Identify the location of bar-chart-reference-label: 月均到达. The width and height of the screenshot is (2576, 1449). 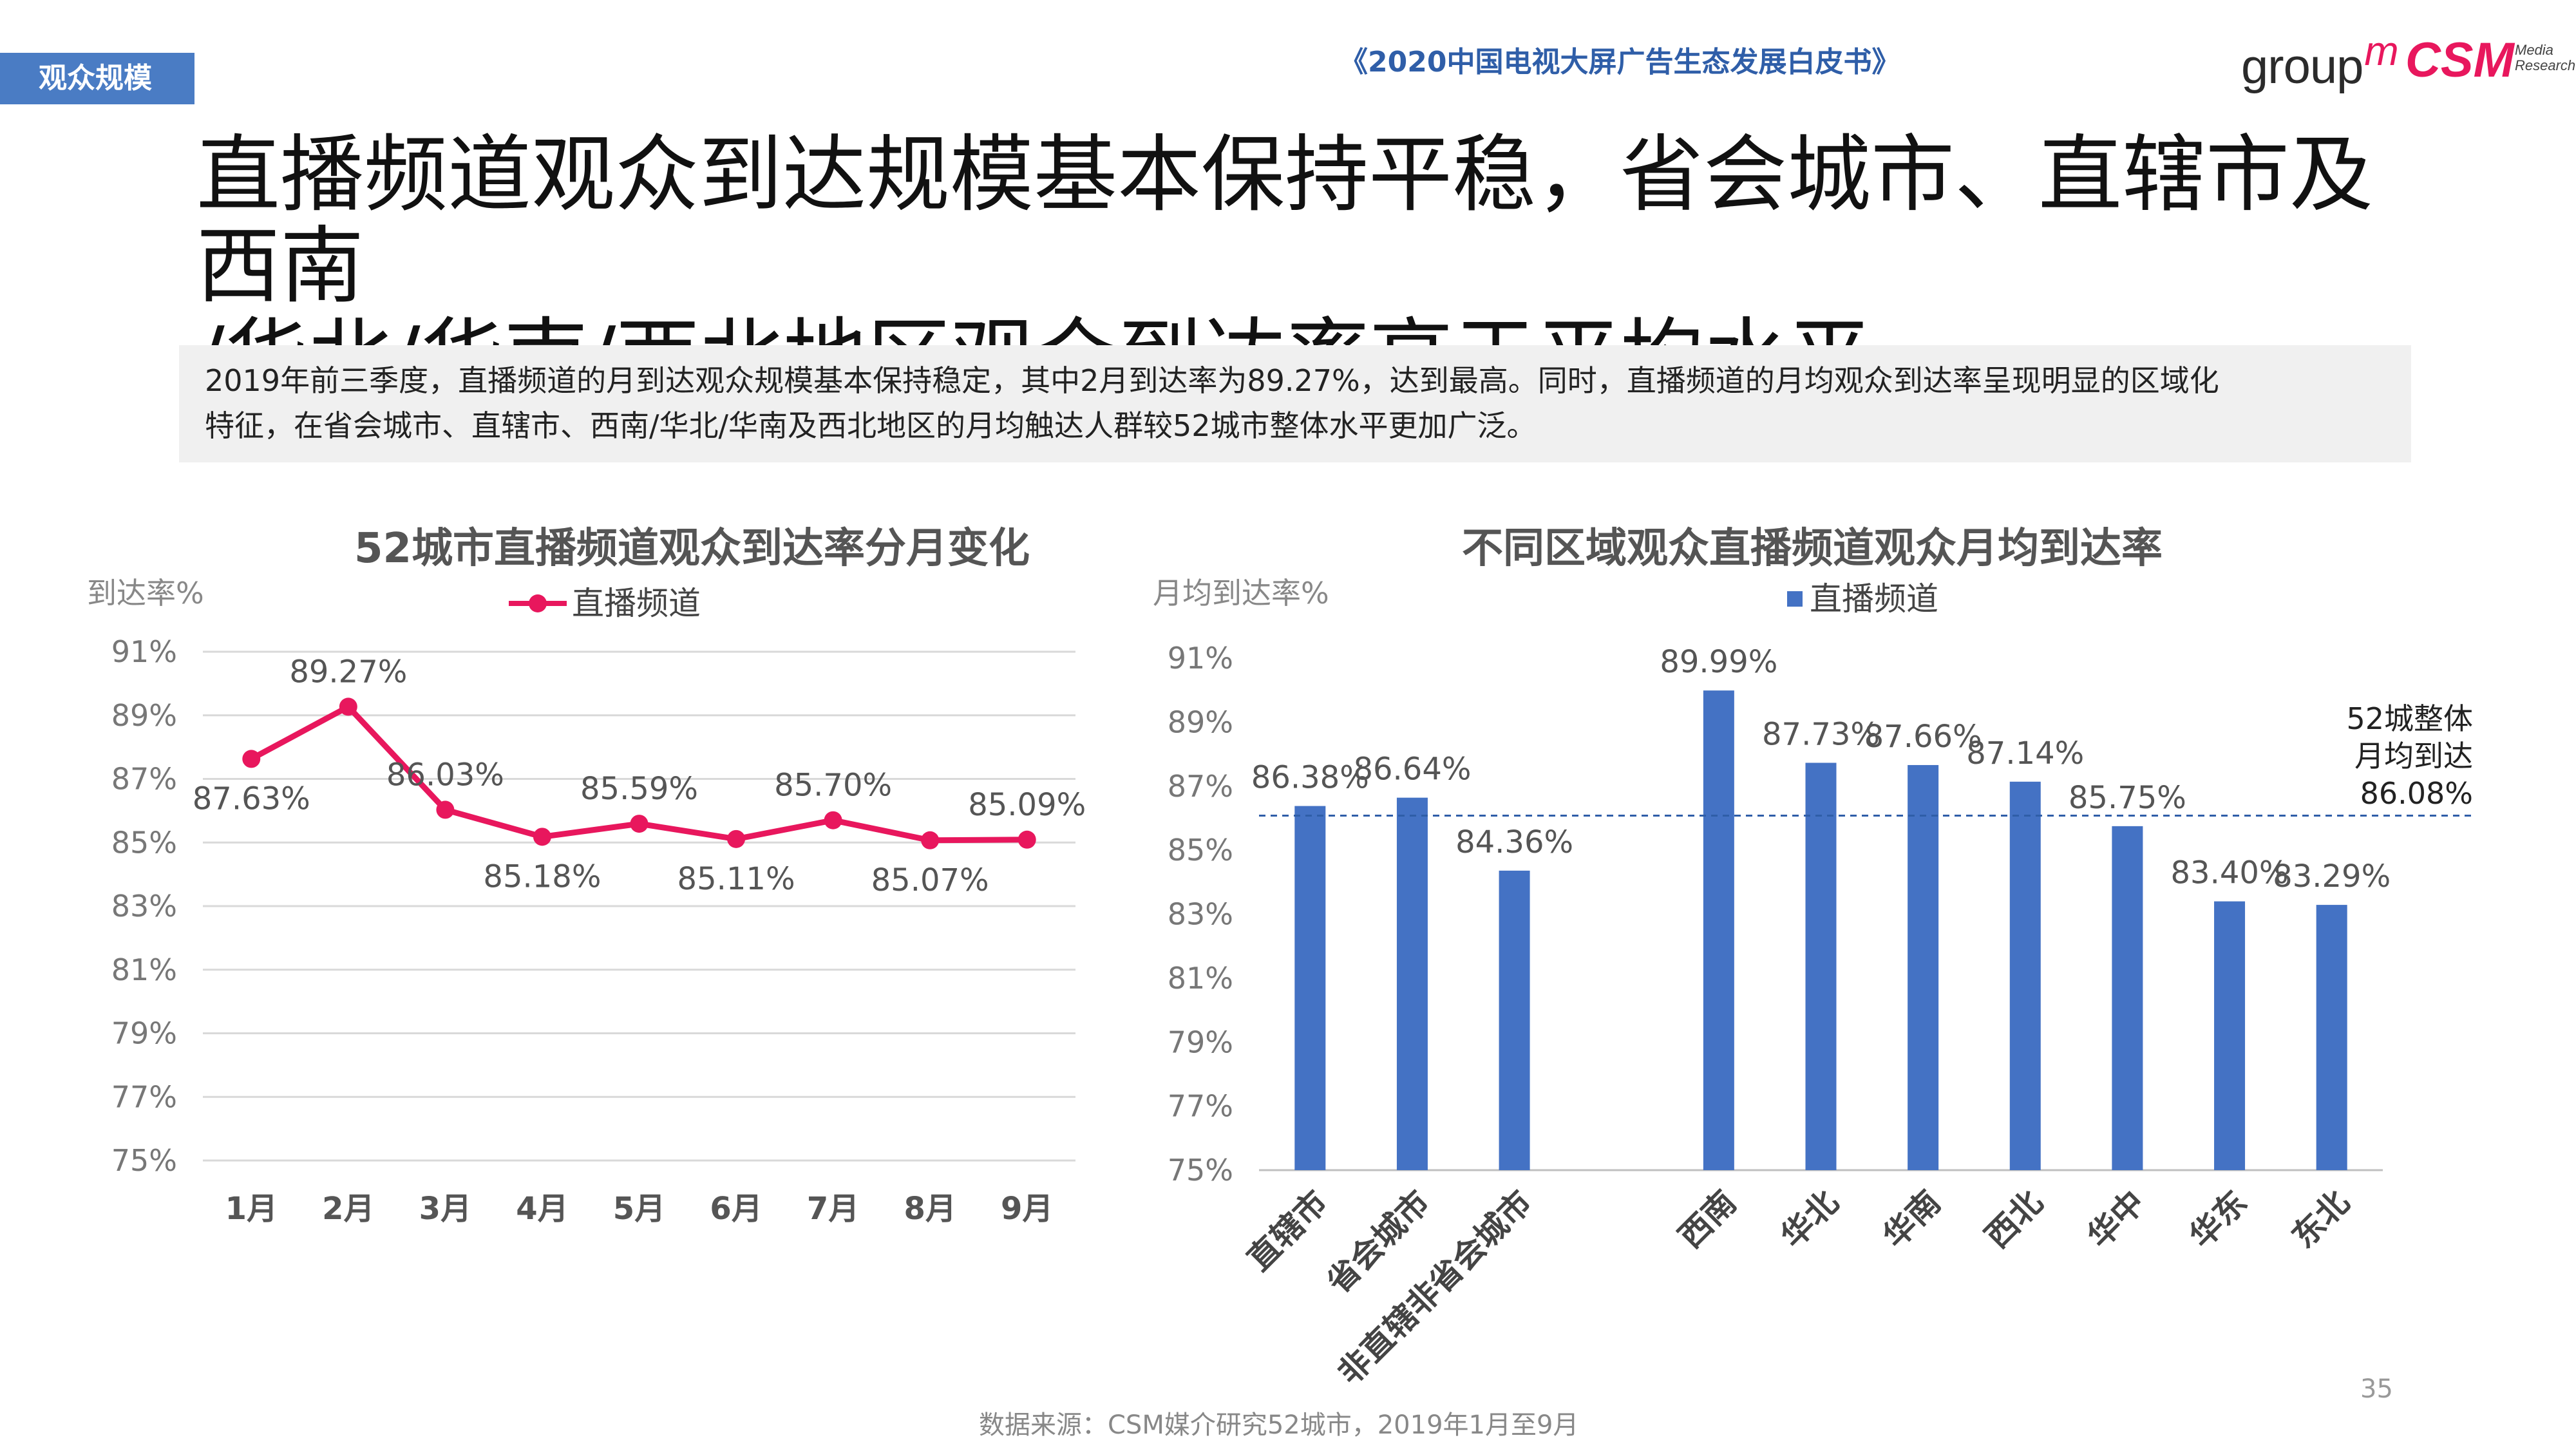
(2413, 756).